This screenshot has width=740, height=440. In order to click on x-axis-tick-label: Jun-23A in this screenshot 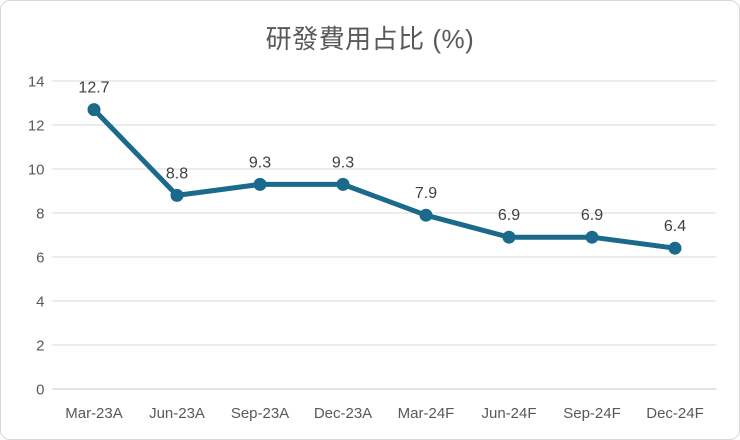, I will do `click(177, 413)`.